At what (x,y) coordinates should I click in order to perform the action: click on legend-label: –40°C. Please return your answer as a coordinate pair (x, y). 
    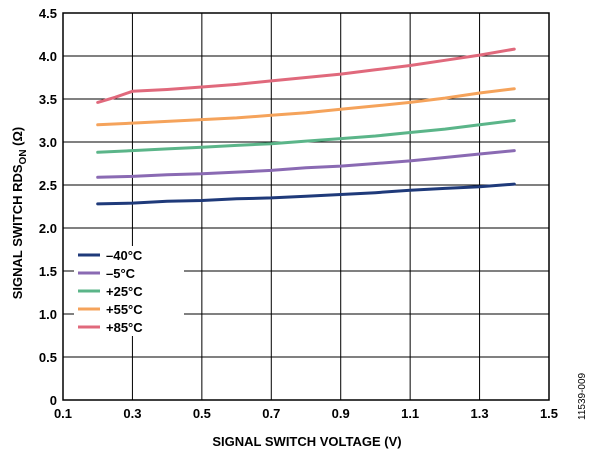
    Looking at the image, I should click on (124, 255).